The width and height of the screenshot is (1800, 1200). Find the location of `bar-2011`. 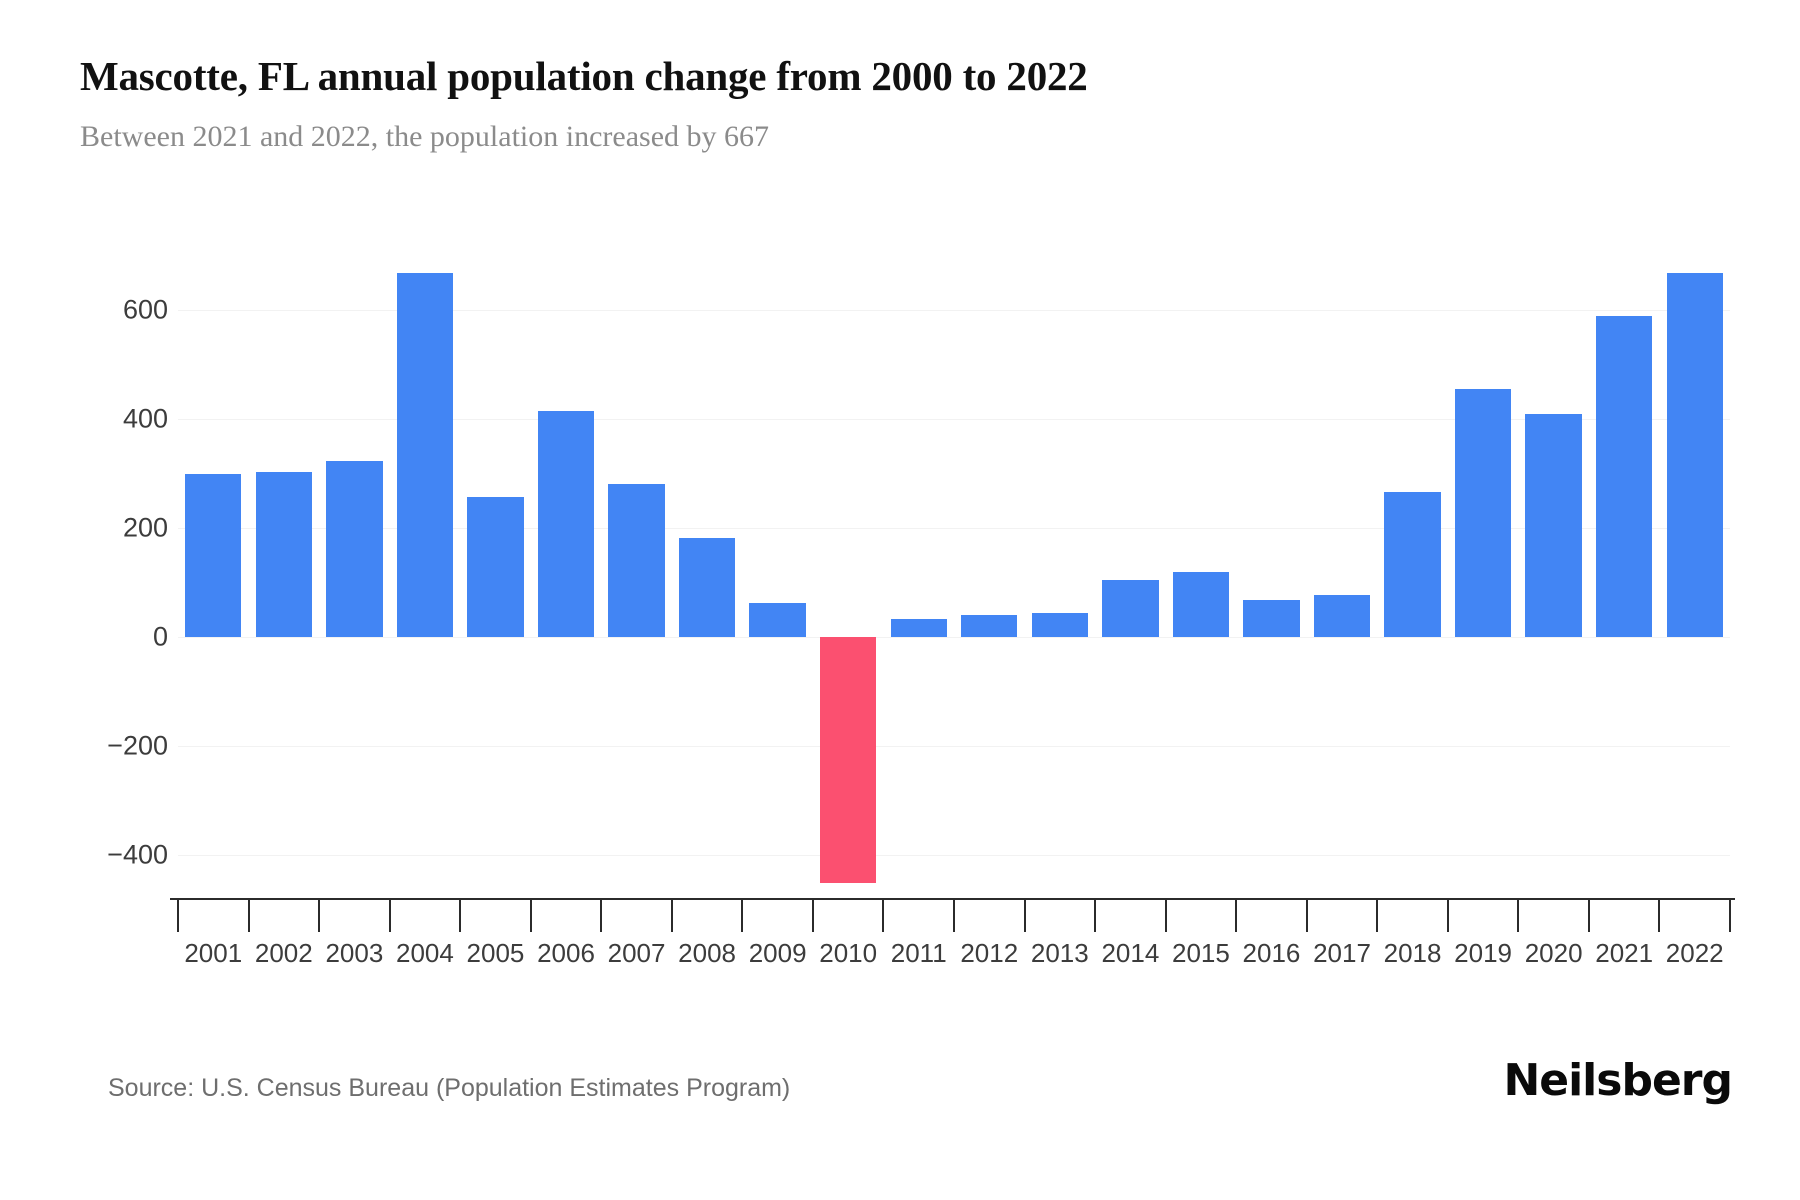

bar-2011 is located at coordinates (918, 628).